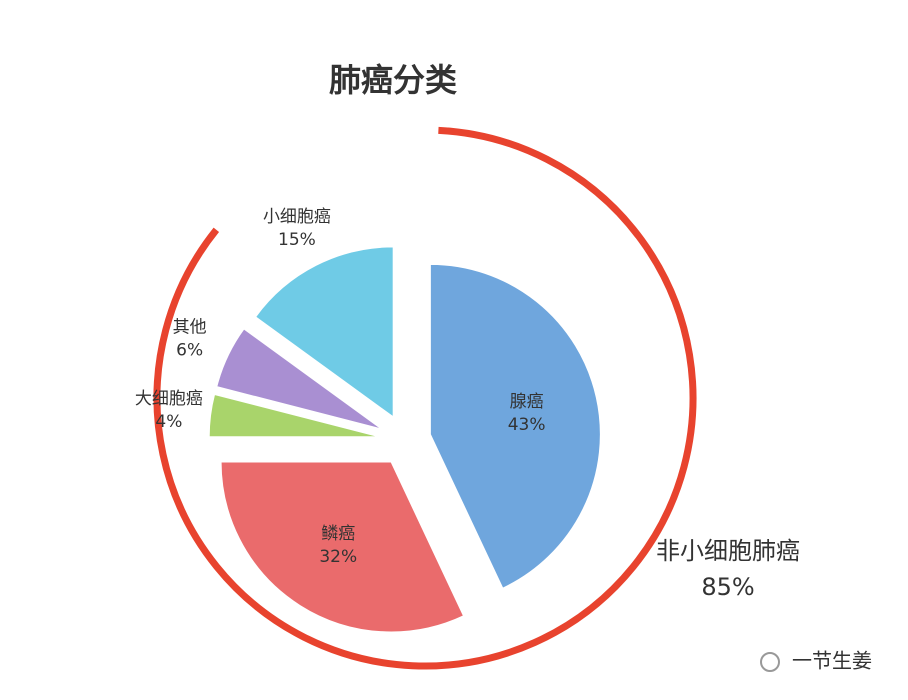 This screenshot has width=908, height=700. I want to click on slice-label: 鳞癌, so click(338, 534).